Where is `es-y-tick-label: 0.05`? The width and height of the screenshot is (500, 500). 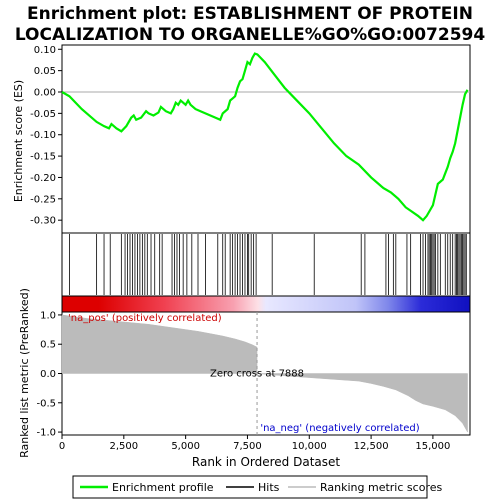 es-y-tick-label: 0.05 is located at coordinates (45, 71).